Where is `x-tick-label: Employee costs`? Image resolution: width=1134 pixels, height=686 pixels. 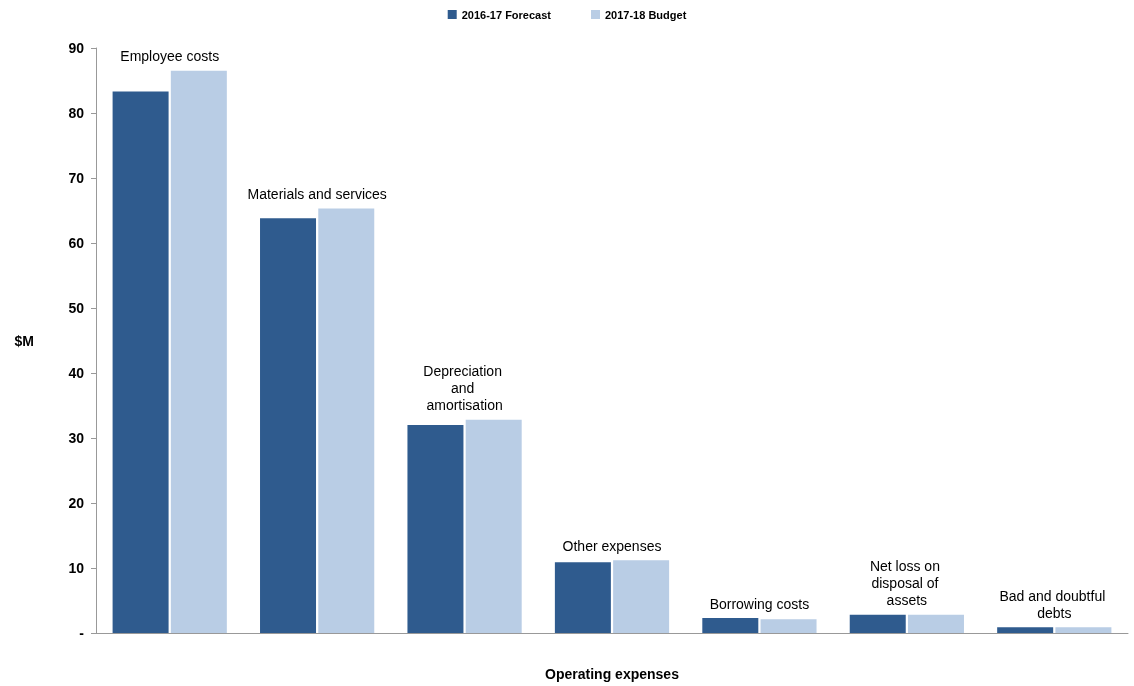
x-tick-label: Employee costs is located at coordinates (170, 56).